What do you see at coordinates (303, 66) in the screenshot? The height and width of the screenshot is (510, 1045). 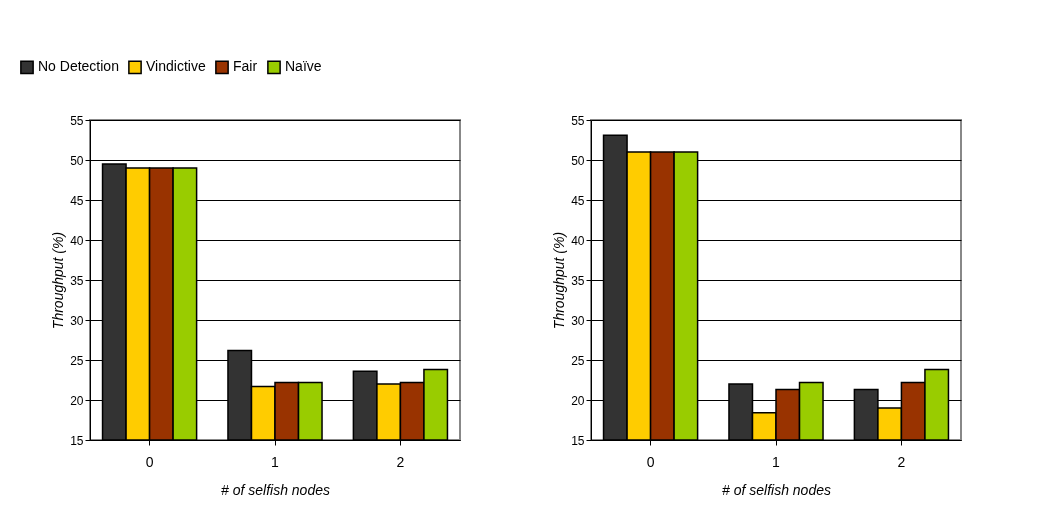 I see `legend-label: Naïve` at bounding box center [303, 66].